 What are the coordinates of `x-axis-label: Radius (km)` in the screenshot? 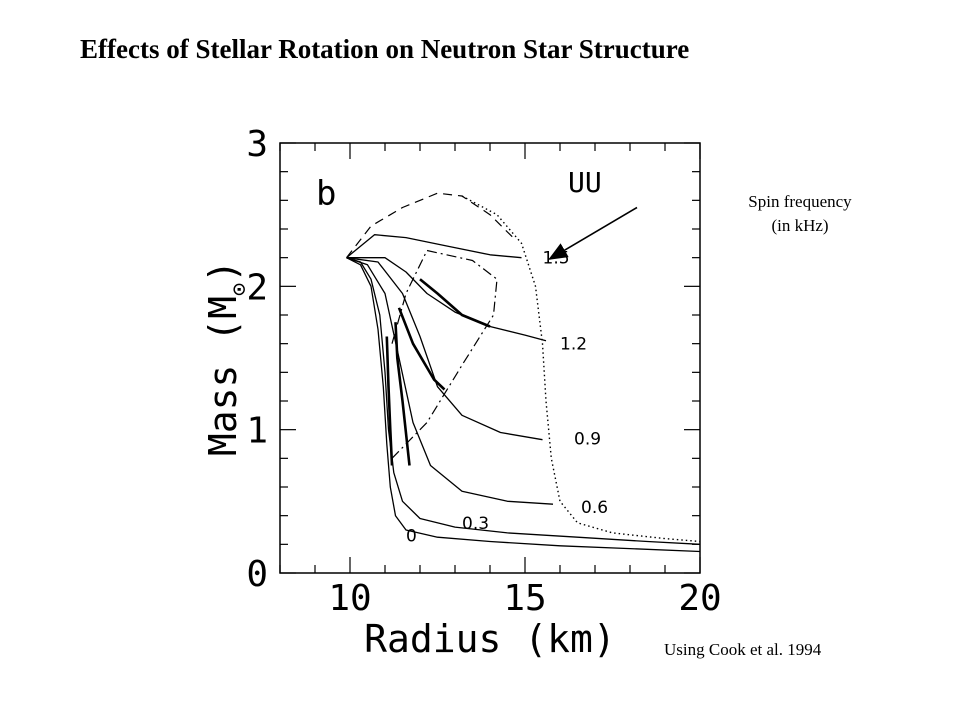 It's located at (490, 639).